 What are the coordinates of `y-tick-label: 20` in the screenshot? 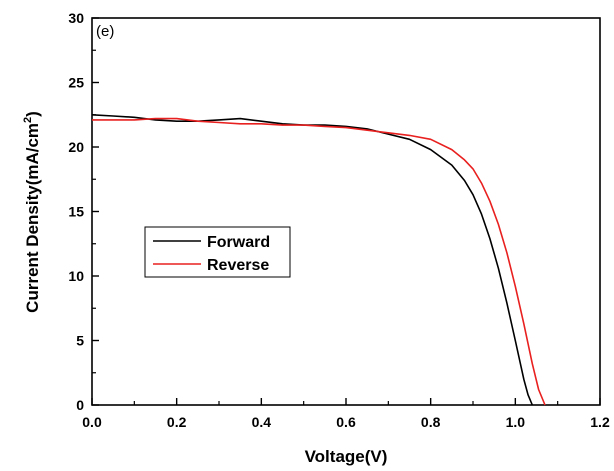 It's located at (76, 147).